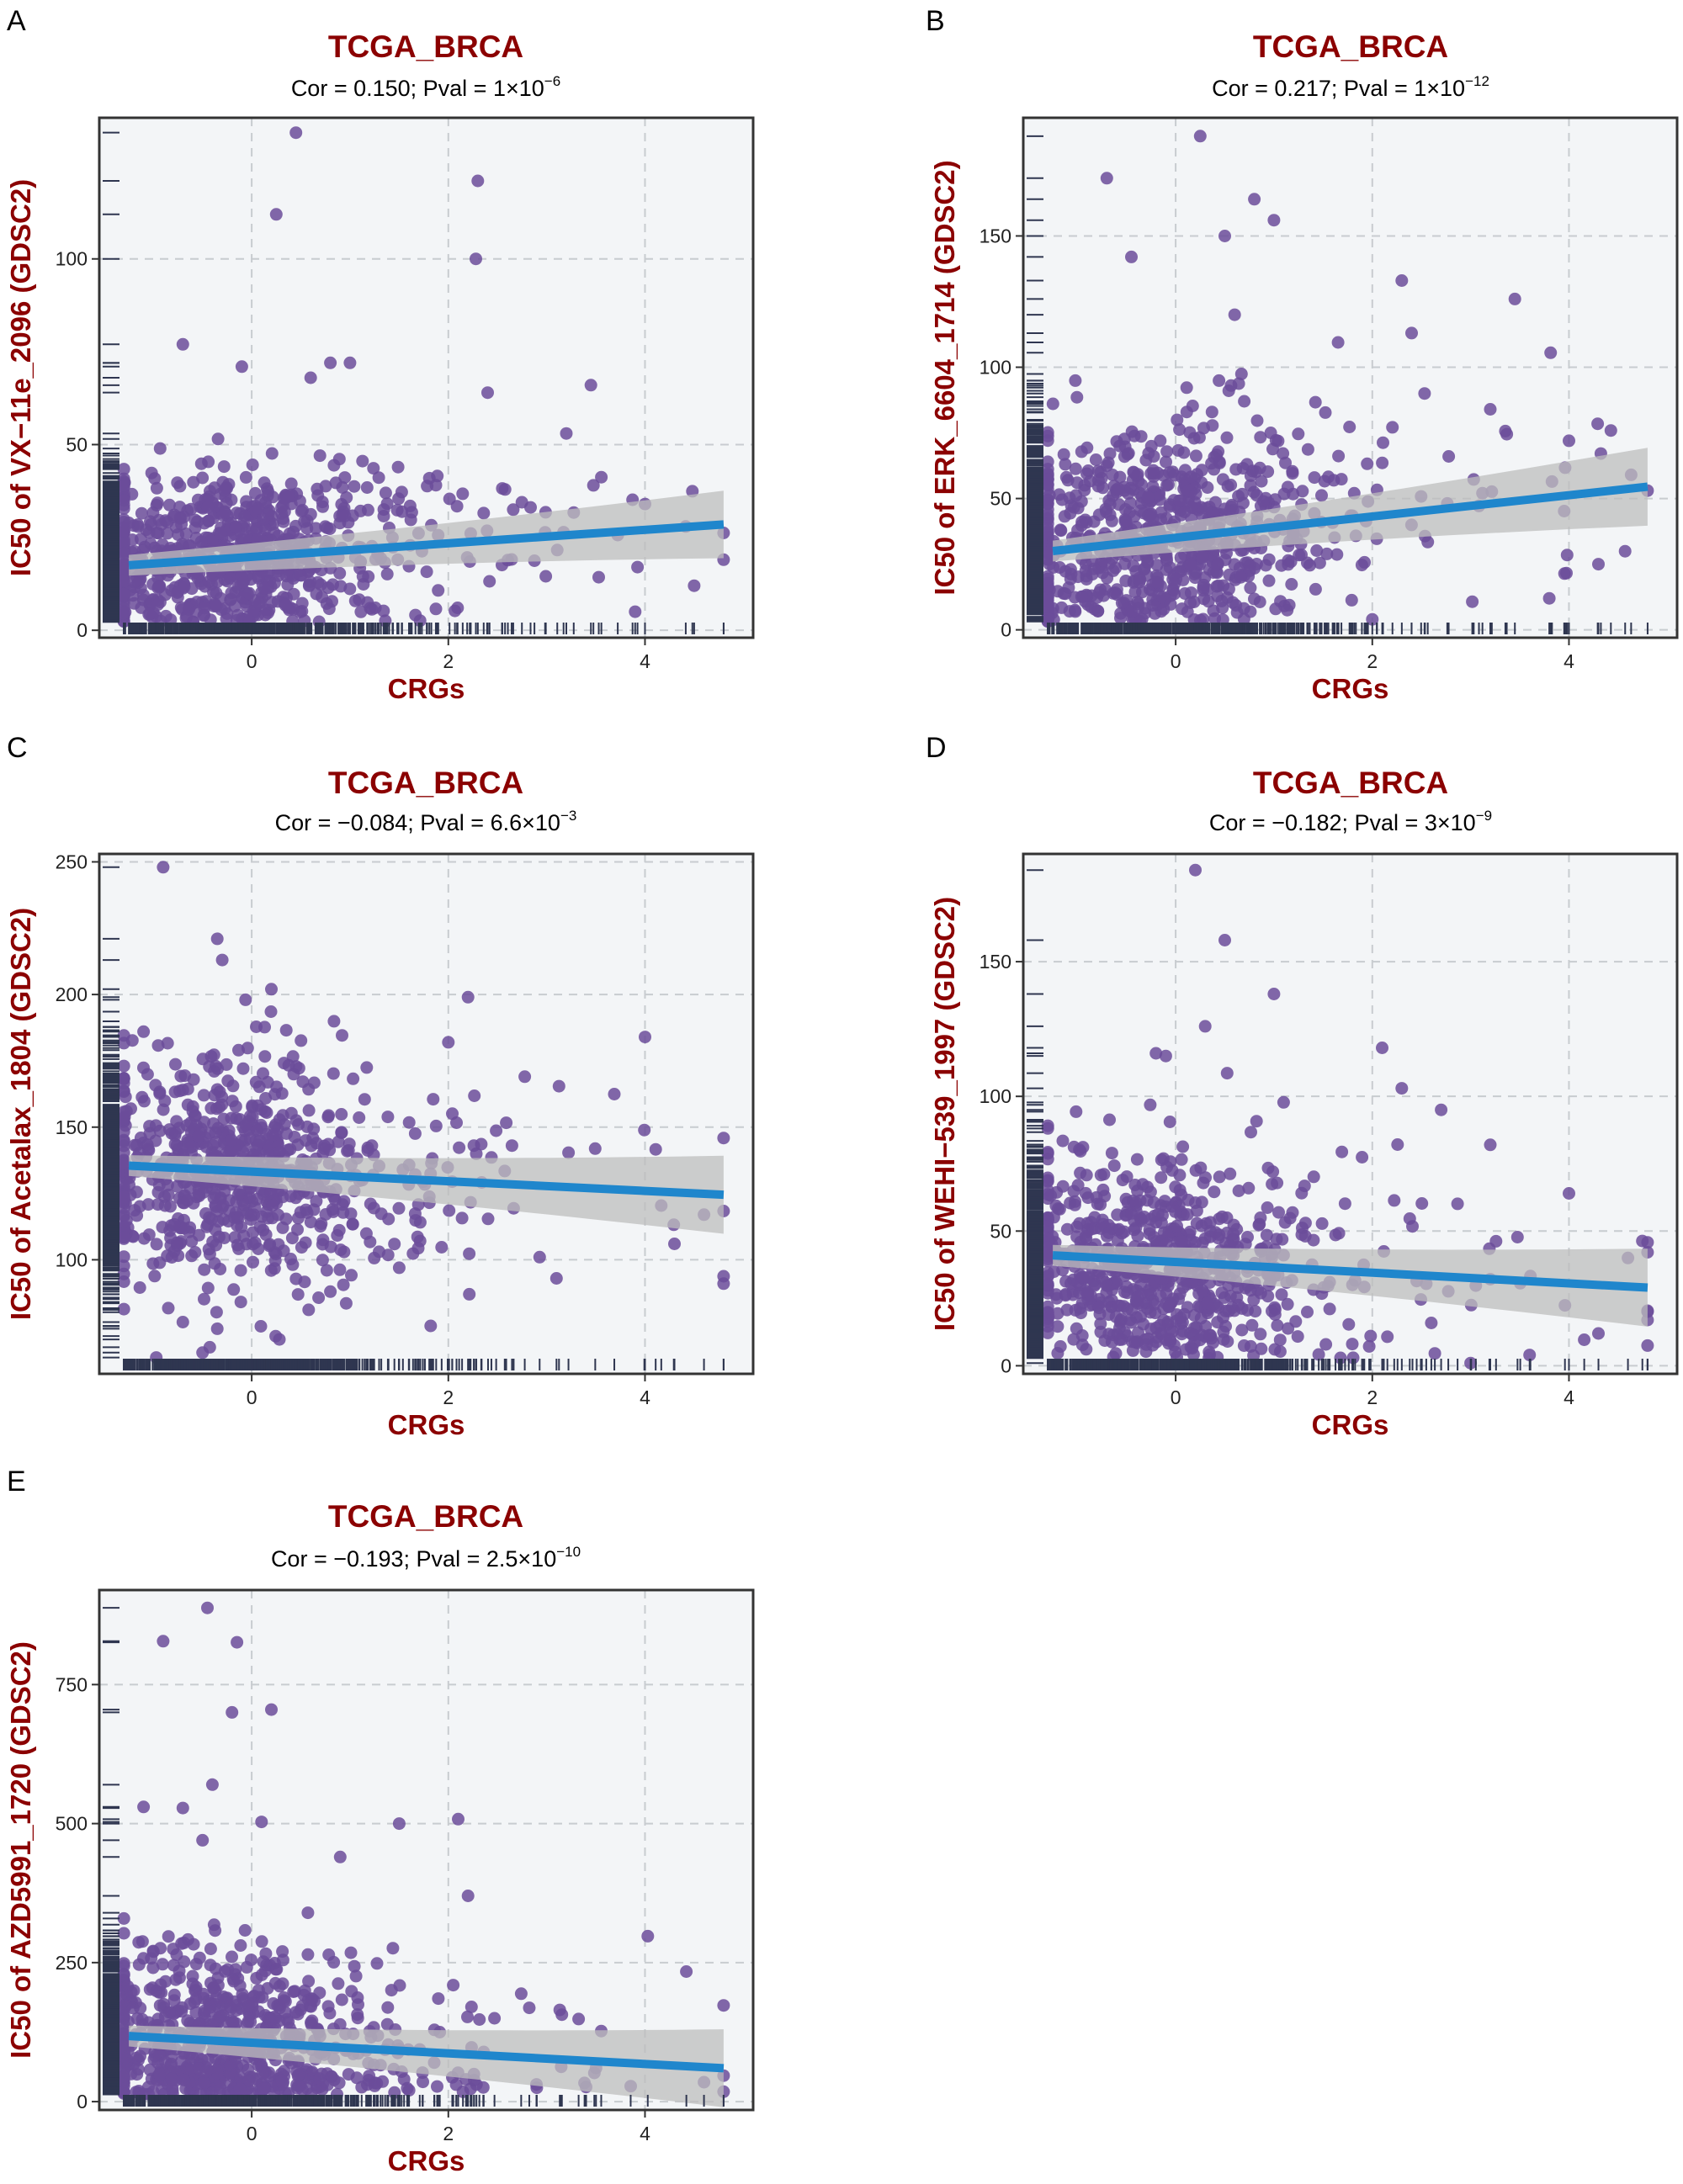 This screenshot has width=1683, height=2184. What do you see at coordinates (426, 783) in the screenshot?
I see `chart-title: TCGA_BRCA` at bounding box center [426, 783].